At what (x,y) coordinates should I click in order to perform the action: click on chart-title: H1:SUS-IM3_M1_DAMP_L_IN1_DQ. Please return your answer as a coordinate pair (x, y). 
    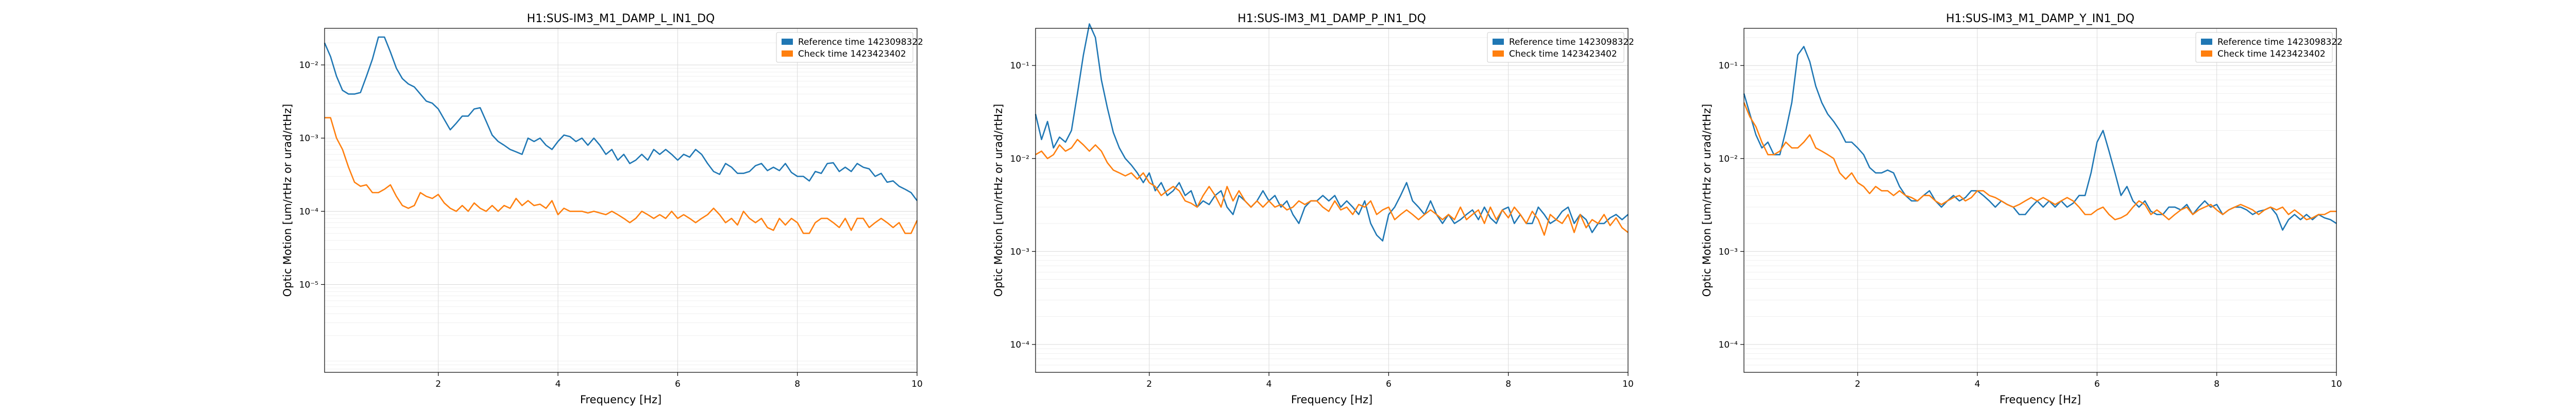
    Looking at the image, I should click on (621, 19).